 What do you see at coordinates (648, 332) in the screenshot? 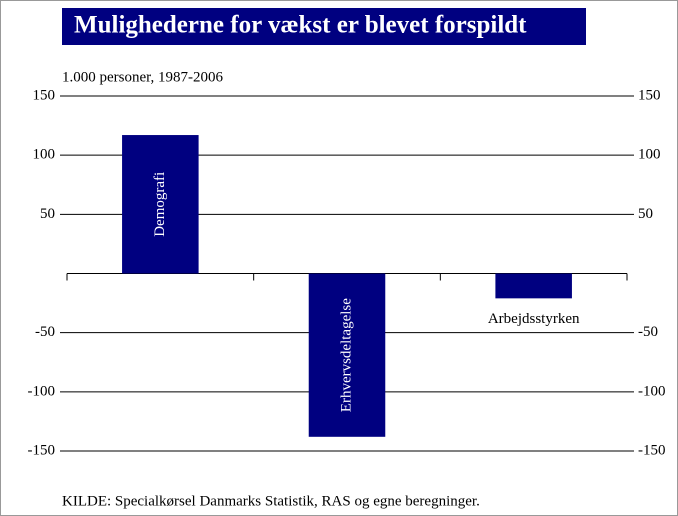
I see `y2-tick-label: -50` at bounding box center [648, 332].